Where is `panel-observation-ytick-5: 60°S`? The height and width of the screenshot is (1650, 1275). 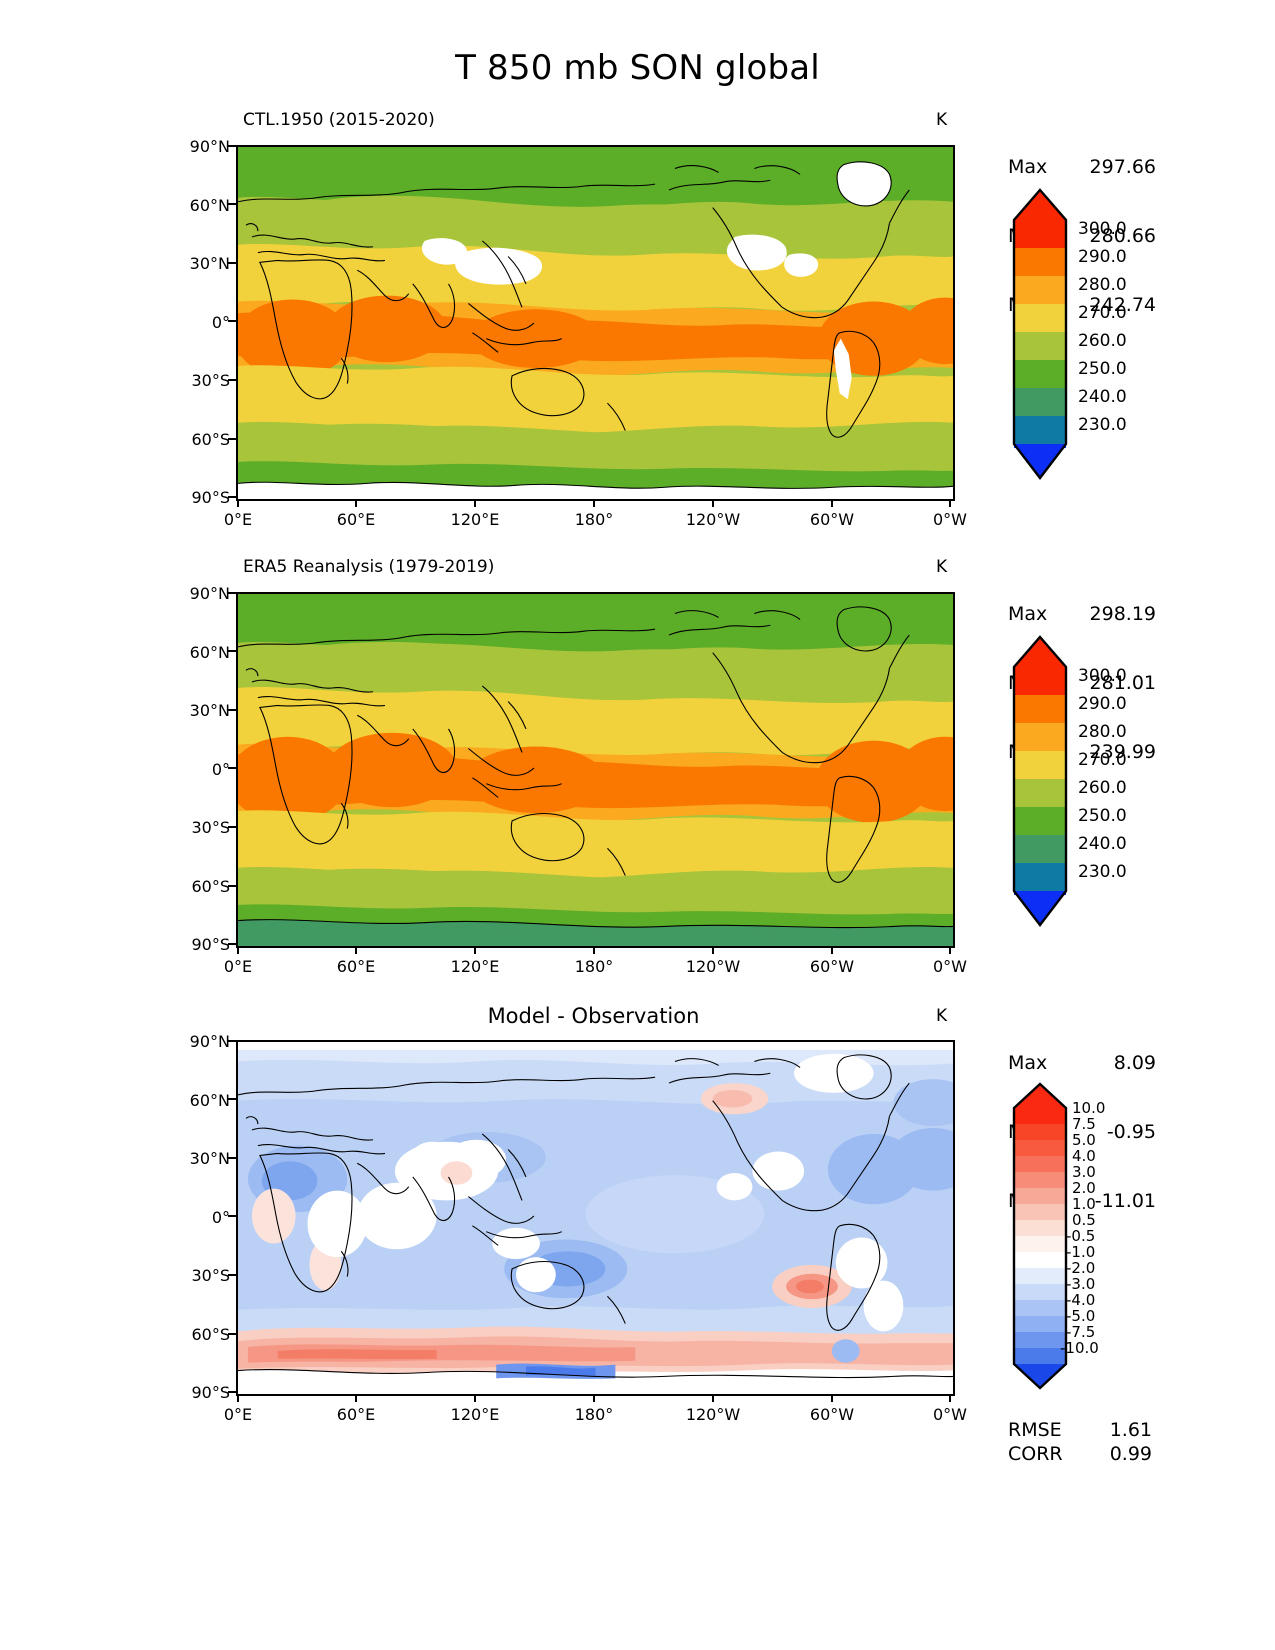 panel-observation-ytick-5: 60°S is located at coordinates (210, 886).